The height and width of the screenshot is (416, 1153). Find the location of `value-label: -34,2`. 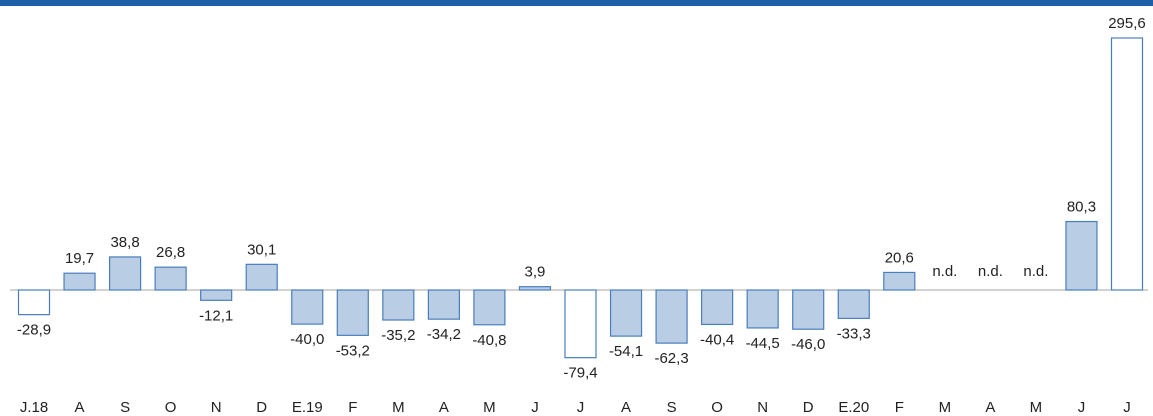

value-label: -34,2 is located at coordinates (444, 334).